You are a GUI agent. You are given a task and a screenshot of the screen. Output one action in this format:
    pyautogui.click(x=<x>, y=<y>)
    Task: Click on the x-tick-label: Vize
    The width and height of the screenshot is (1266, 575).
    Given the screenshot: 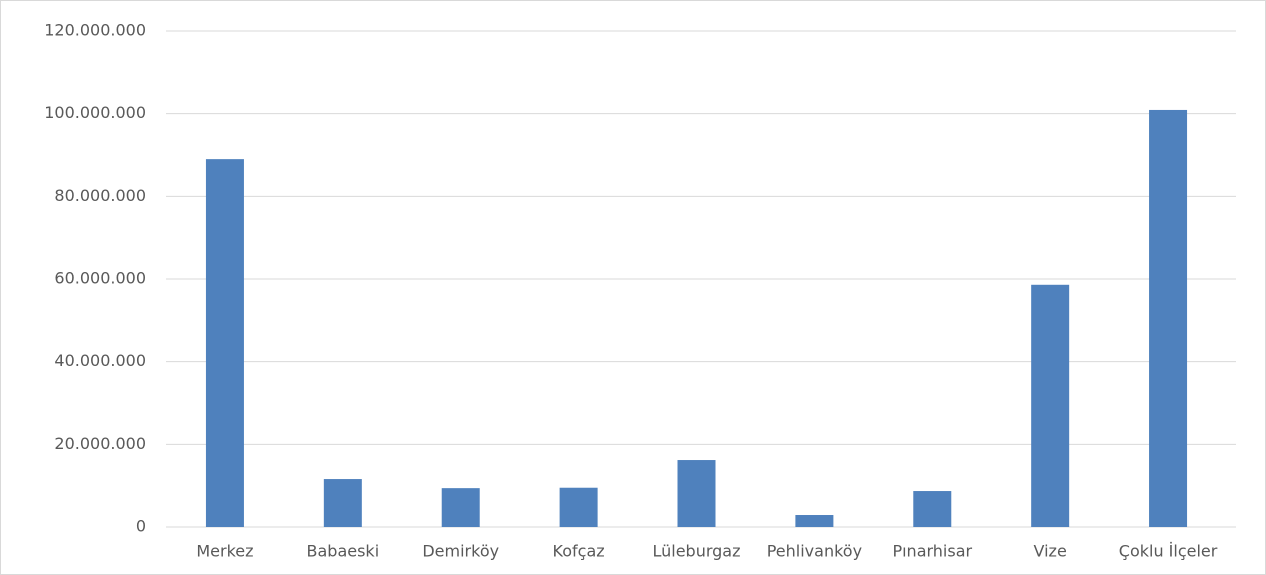 What is the action you would take?
    pyautogui.click(x=1050, y=551)
    